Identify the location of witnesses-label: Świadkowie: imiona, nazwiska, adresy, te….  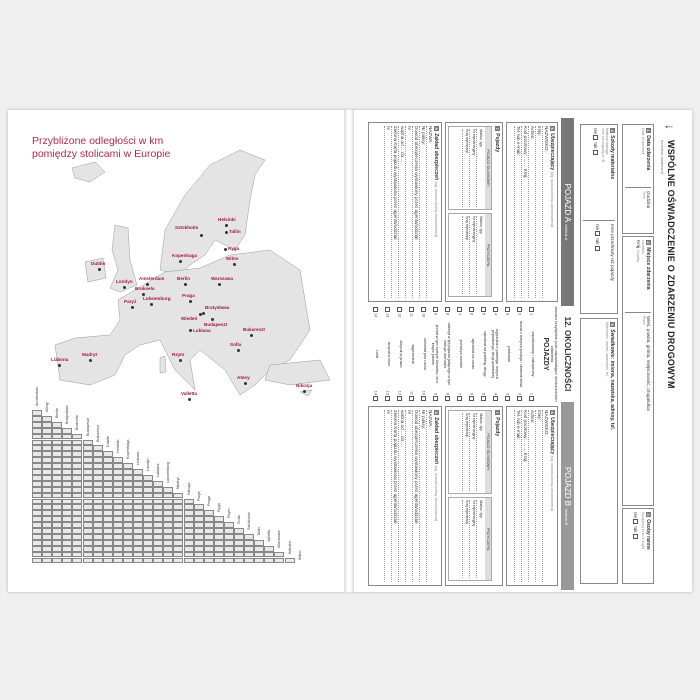
(612, 380).